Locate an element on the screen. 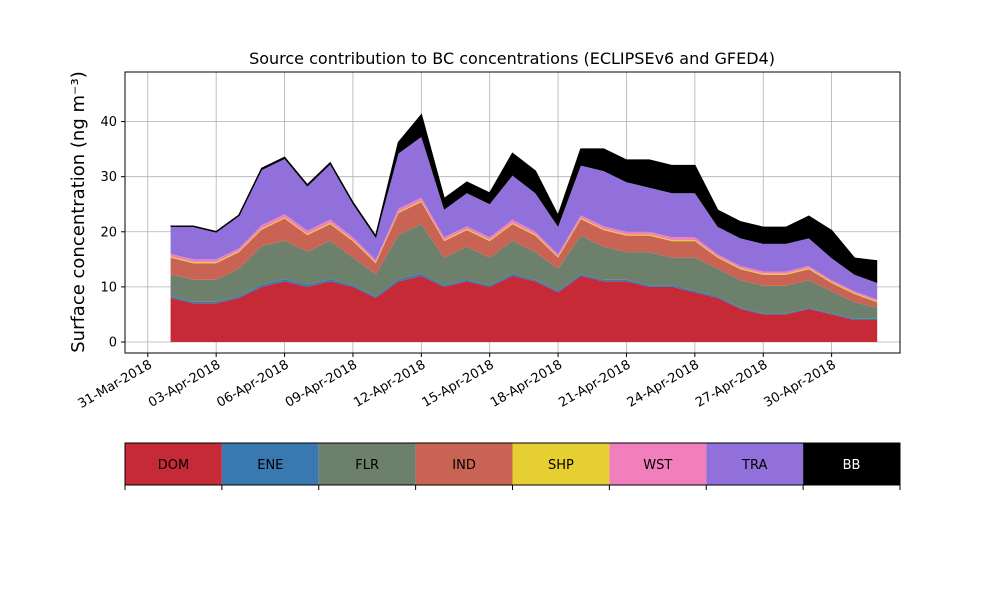 The image size is (1000, 600). y-tick-label: 10 is located at coordinates (108, 287).